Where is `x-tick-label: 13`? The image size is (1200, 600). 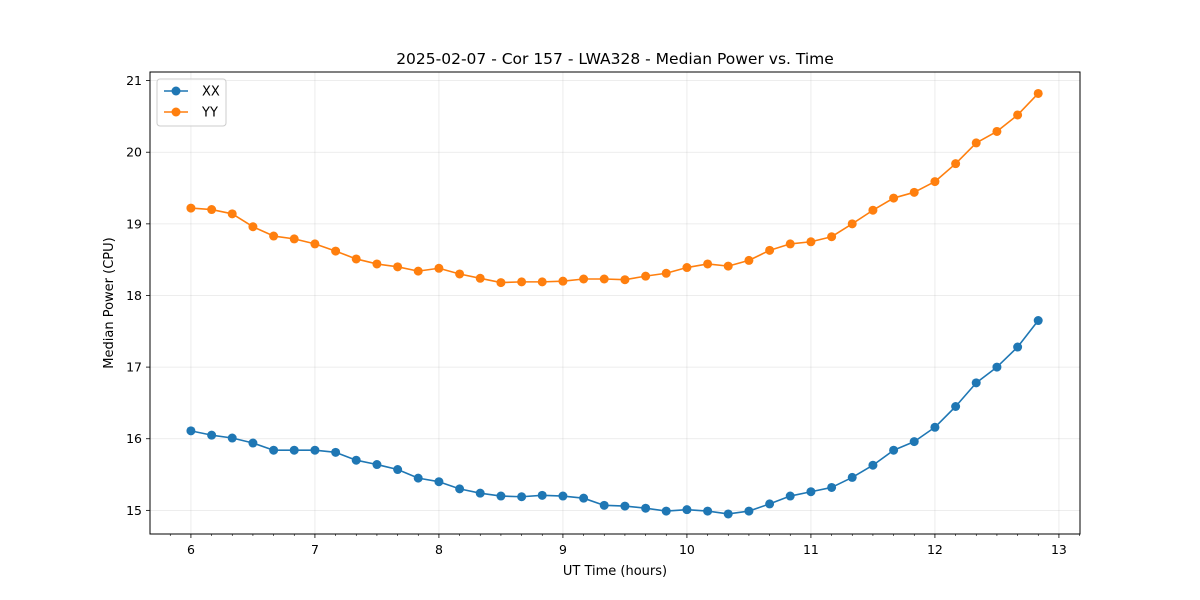
x-tick-label: 13 is located at coordinates (1059, 549).